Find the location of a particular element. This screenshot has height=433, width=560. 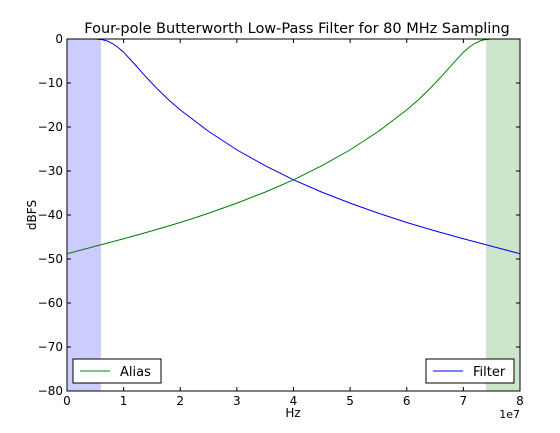

x-tick-label: 2 is located at coordinates (180, 401).